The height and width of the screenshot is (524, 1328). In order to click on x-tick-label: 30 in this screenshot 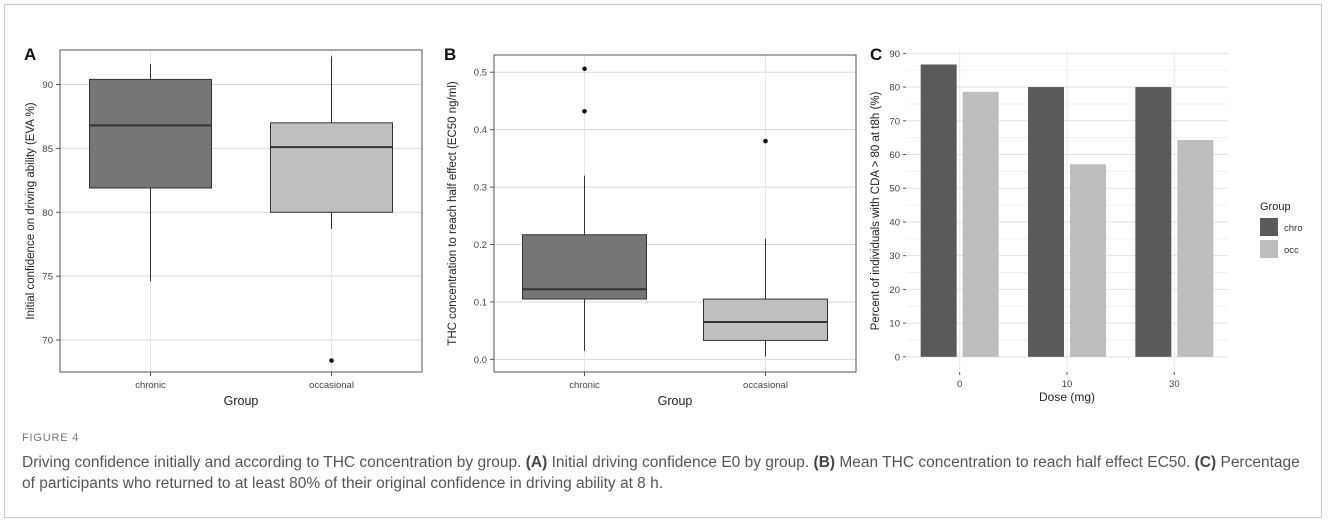, I will do `click(1174, 384)`.